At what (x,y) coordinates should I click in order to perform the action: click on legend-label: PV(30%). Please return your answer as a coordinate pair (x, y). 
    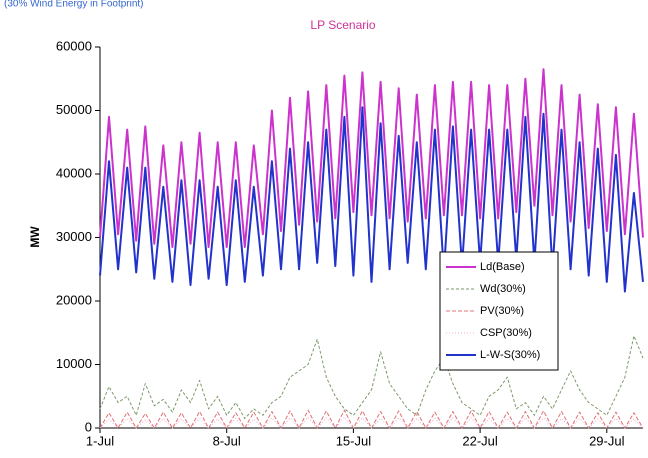
    Looking at the image, I should click on (502, 311).